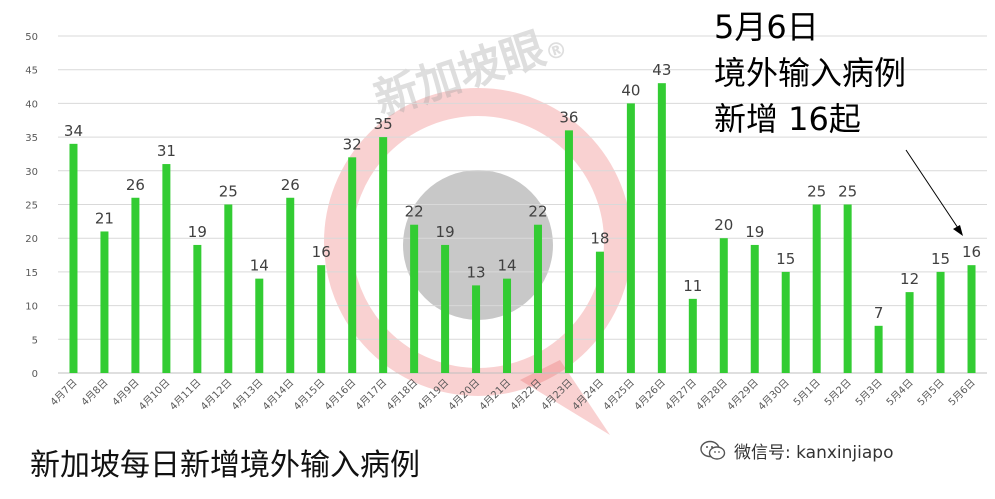  I want to click on annotation: 5月6日 境外输入病例 新增 16起, so click(810, 73).